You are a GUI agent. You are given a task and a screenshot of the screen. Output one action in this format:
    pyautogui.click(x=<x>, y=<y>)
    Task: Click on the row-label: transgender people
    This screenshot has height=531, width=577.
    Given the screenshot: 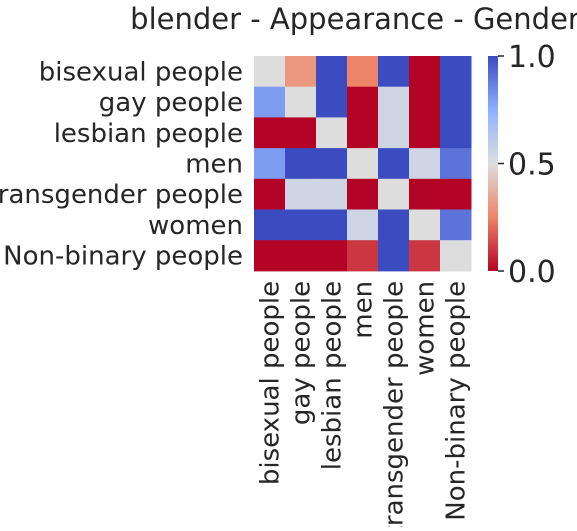 What is the action you would take?
    pyautogui.click(x=121, y=195)
    